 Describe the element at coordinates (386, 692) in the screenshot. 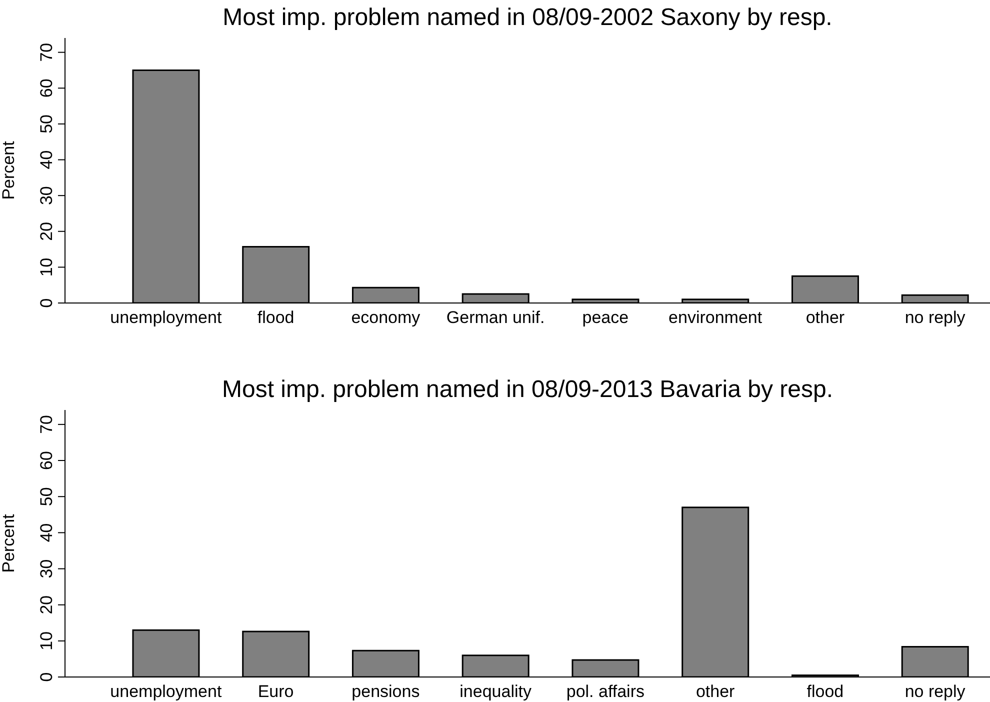

I see `x-tick-label: pensions` at that location.